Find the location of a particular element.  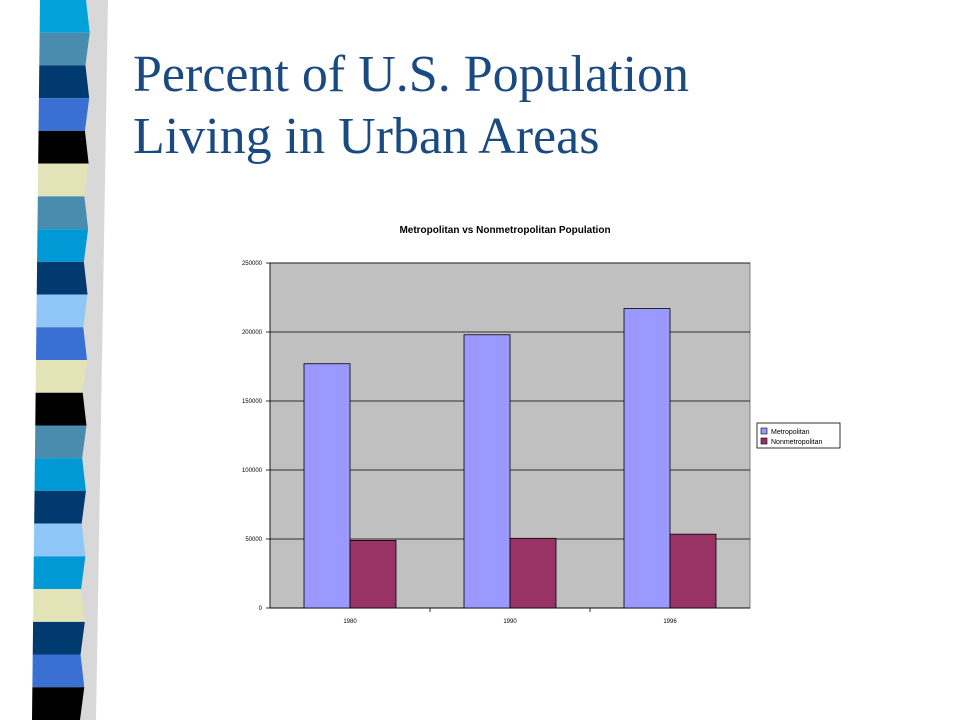

x-tick-label: 1990 is located at coordinates (510, 622).